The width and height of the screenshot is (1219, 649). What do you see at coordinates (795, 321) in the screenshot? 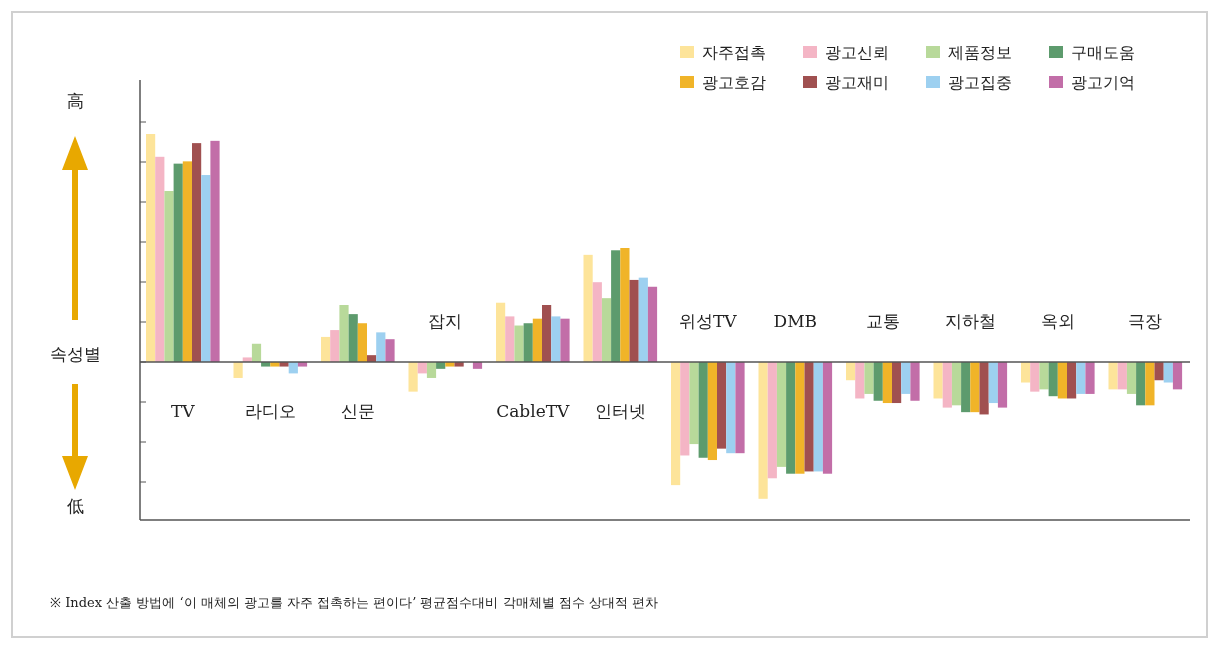
I see `x-tick-label: DMB` at bounding box center [795, 321].